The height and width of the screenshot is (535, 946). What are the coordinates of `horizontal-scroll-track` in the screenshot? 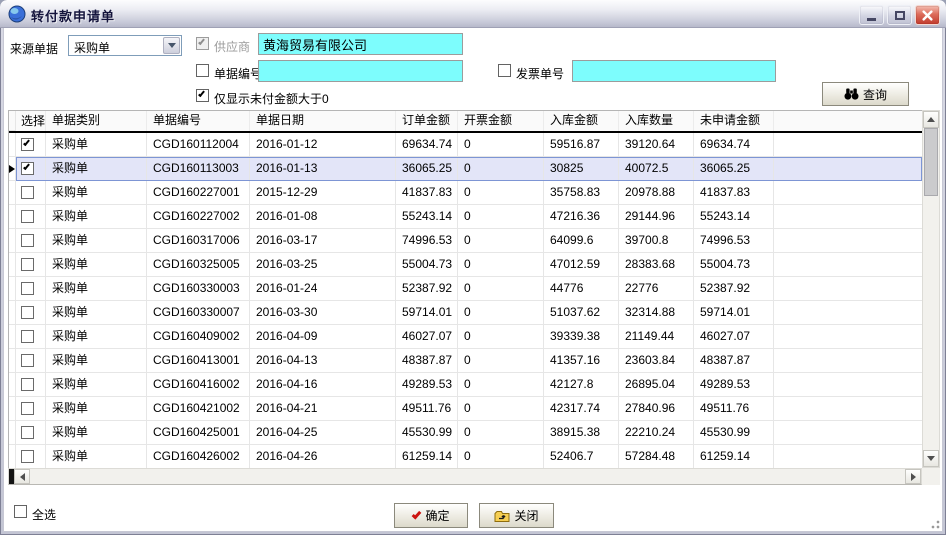 It's located at (467, 476).